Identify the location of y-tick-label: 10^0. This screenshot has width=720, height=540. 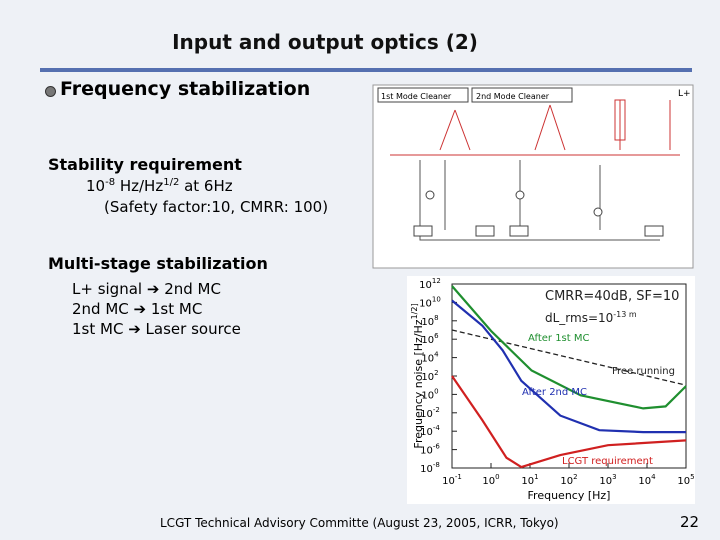
(429, 394).